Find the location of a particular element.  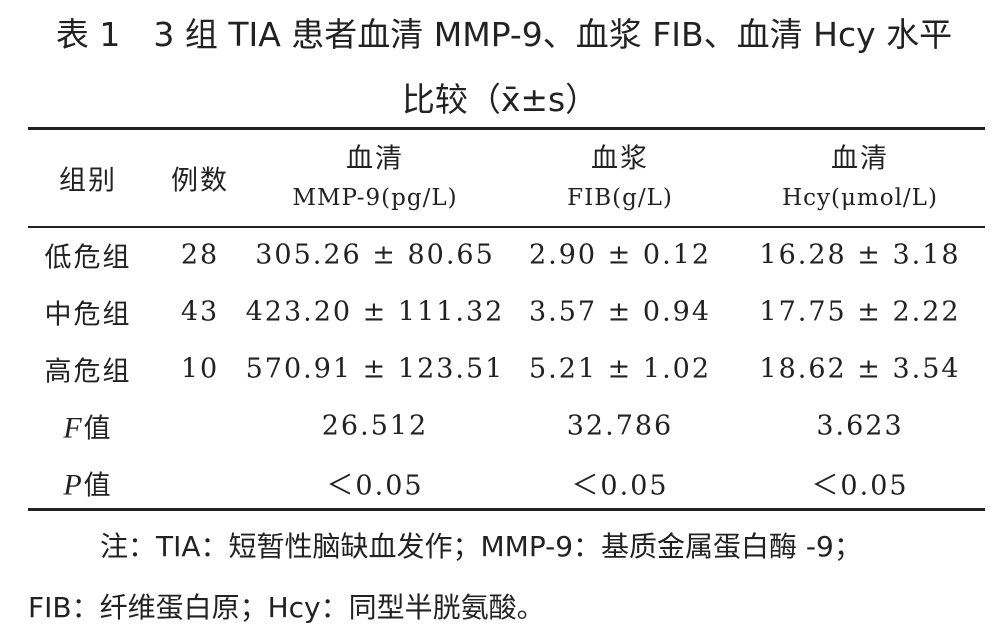

top-rule is located at coordinates (506, 128).